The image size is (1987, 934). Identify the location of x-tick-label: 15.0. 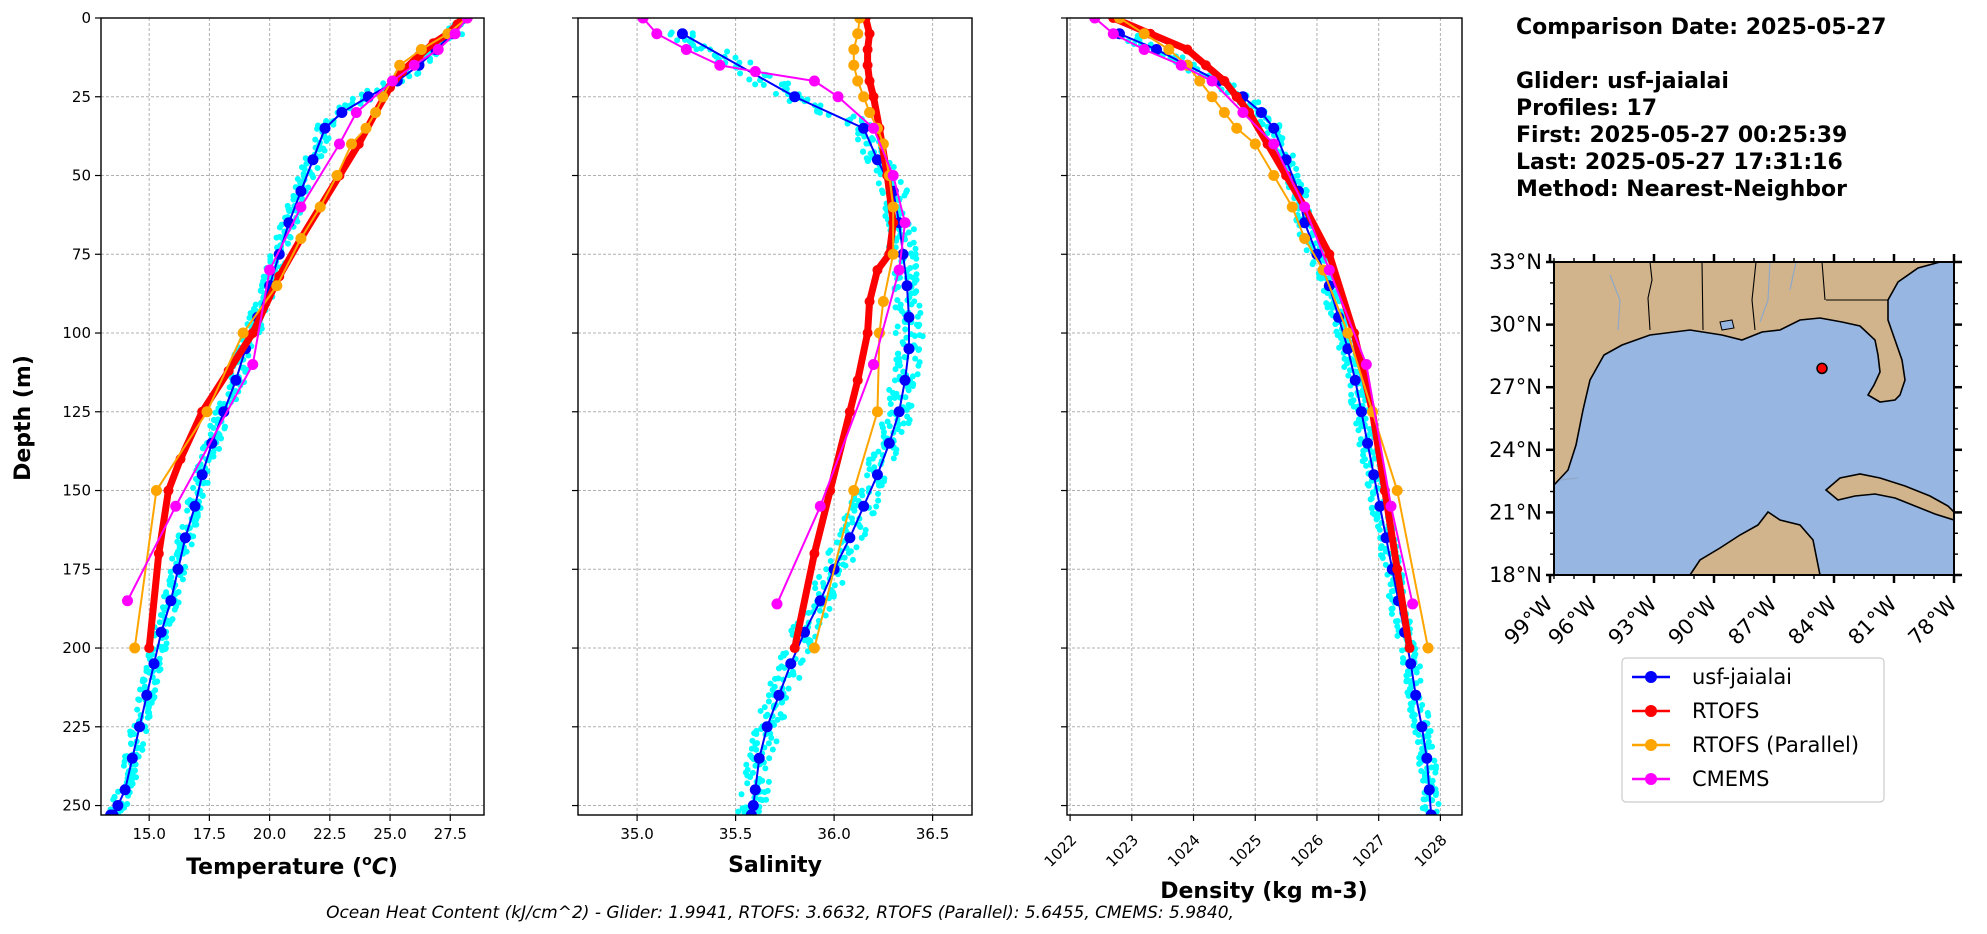
(148, 834).